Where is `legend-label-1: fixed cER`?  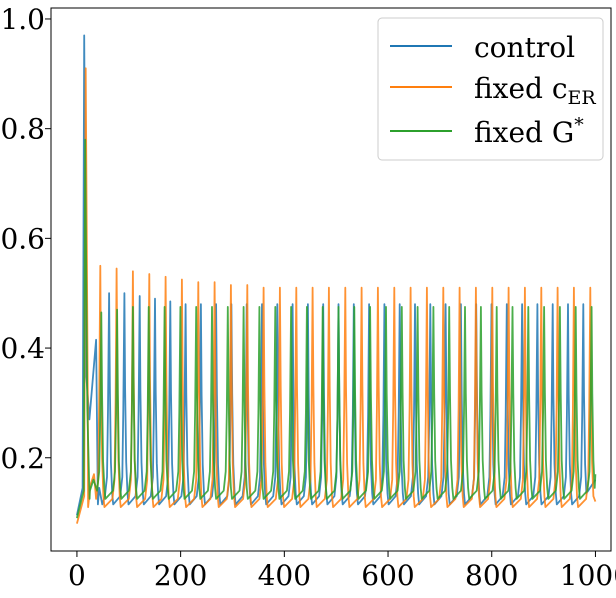
legend-label-1: fixed cER is located at coordinates (535, 90).